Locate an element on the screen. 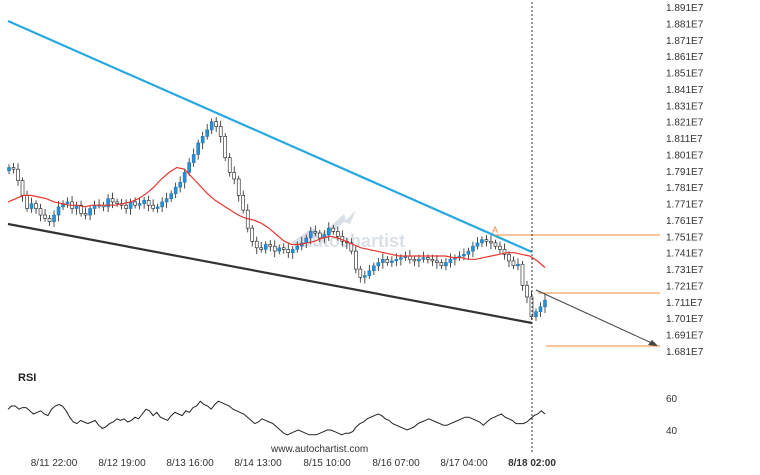 This screenshot has height=475, width=760. rsi-line is located at coordinates (276, 418).